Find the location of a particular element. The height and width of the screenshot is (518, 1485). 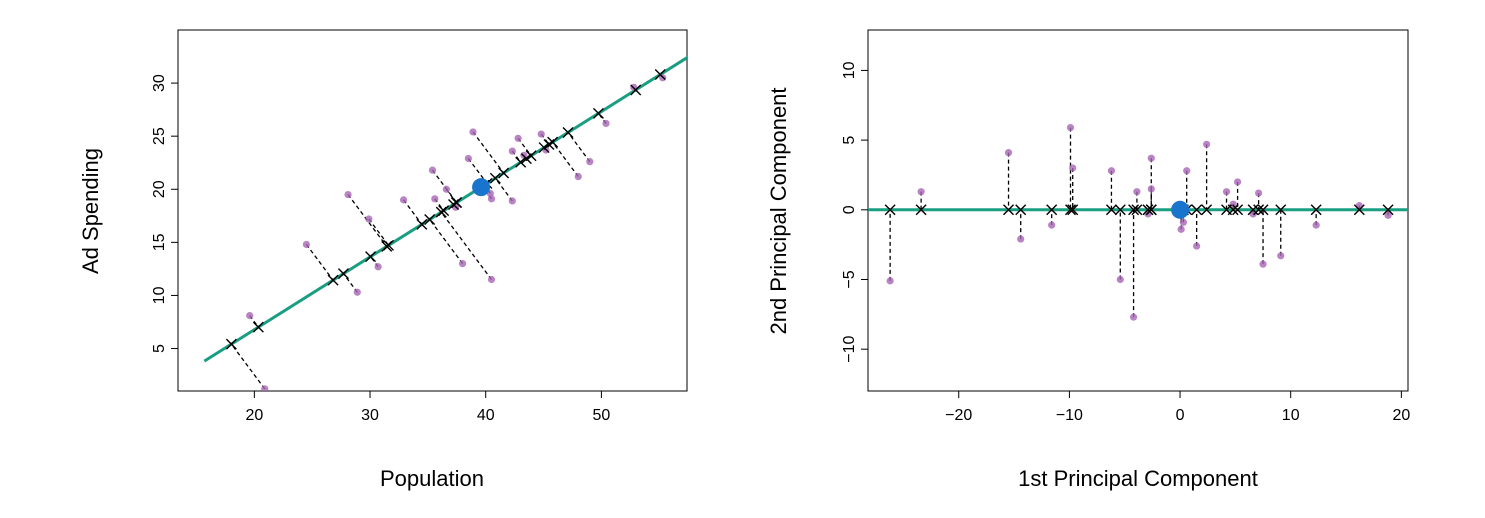

x-tick-label: 30 is located at coordinates (370, 415).